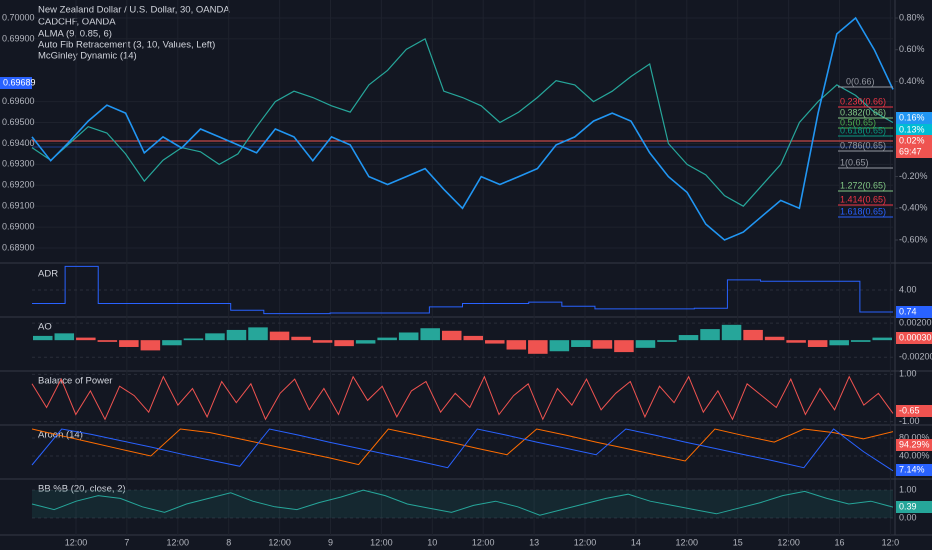 This screenshot has width=932, height=550. Describe the element at coordinates (910, 151) in the screenshot. I see `countdown-tag: 69:47` at that location.